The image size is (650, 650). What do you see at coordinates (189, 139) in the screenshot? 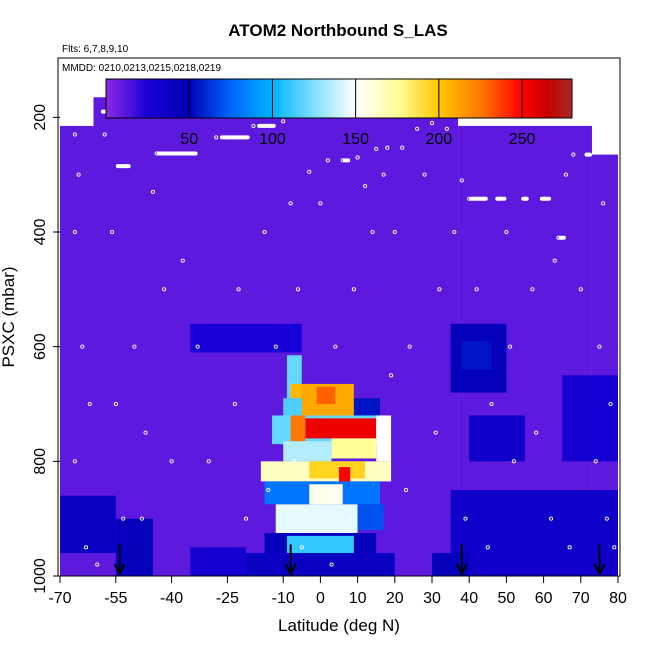
I see `colorbar-tick-label: 50` at bounding box center [189, 139].